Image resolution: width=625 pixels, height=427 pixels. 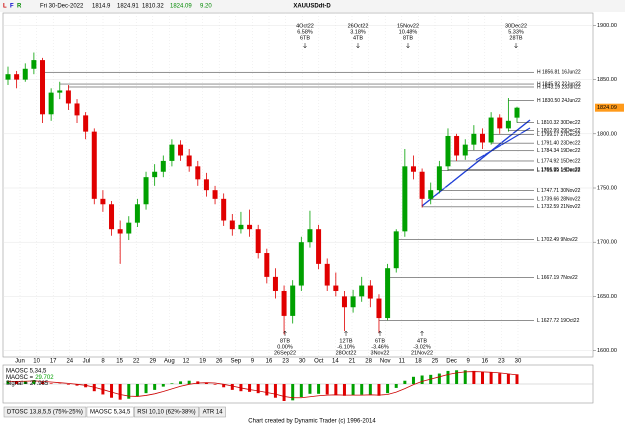 I want to click on level-label: L 1791.40 23Dec22, so click(x=559, y=143).